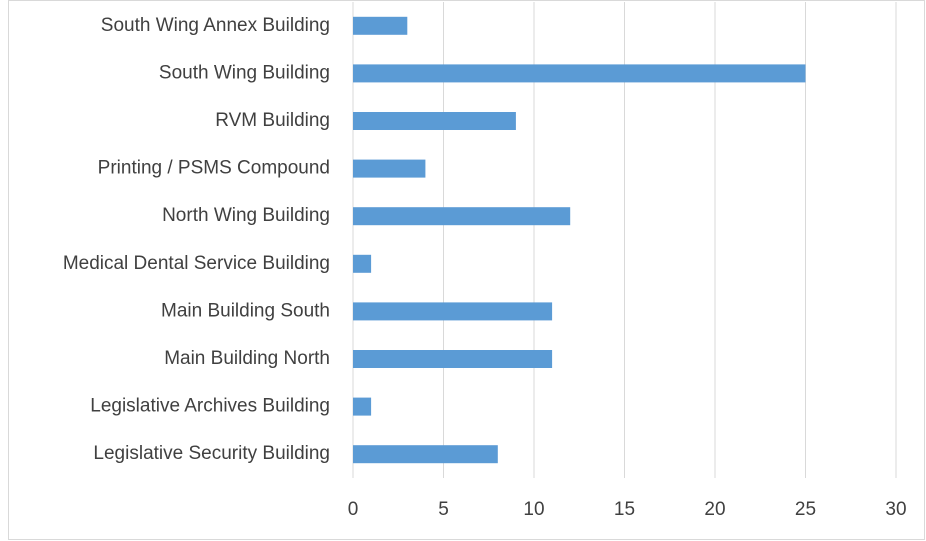  What do you see at coordinates (247, 358) in the screenshot?
I see `y-tick-label: Main Building North` at bounding box center [247, 358].